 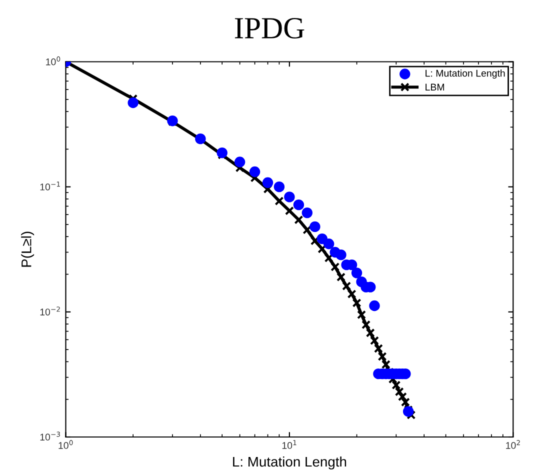 What do you see at coordinates (465, 74) in the screenshot?
I see `legend-label: L: Mutation Length` at bounding box center [465, 74].